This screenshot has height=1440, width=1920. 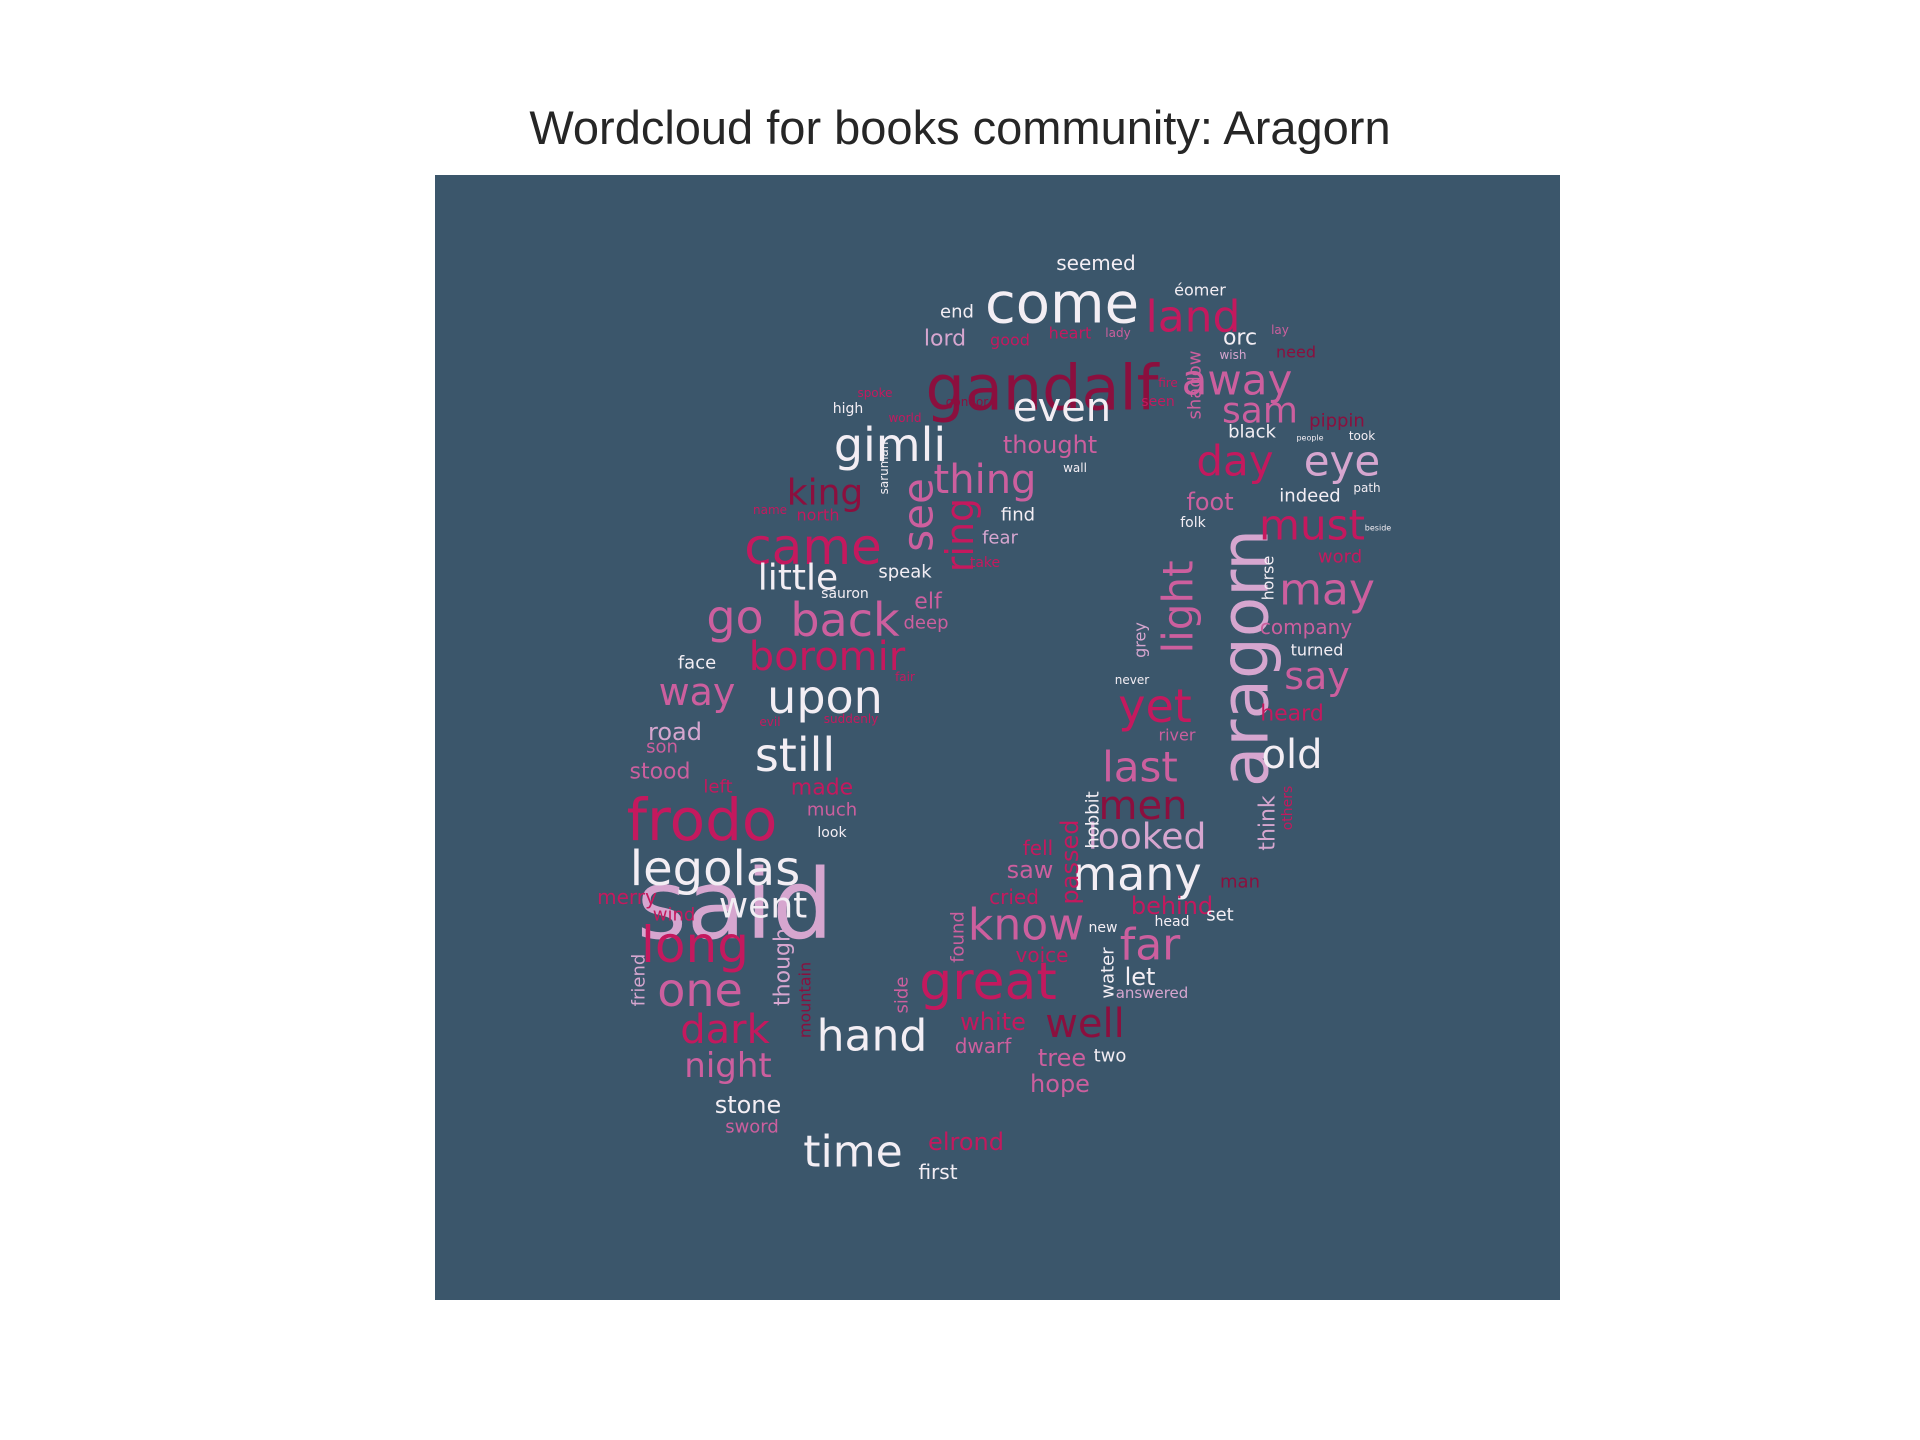 What do you see at coordinates (872, 1036) in the screenshot?
I see `word-25: hand` at bounding box center [872, 1036].